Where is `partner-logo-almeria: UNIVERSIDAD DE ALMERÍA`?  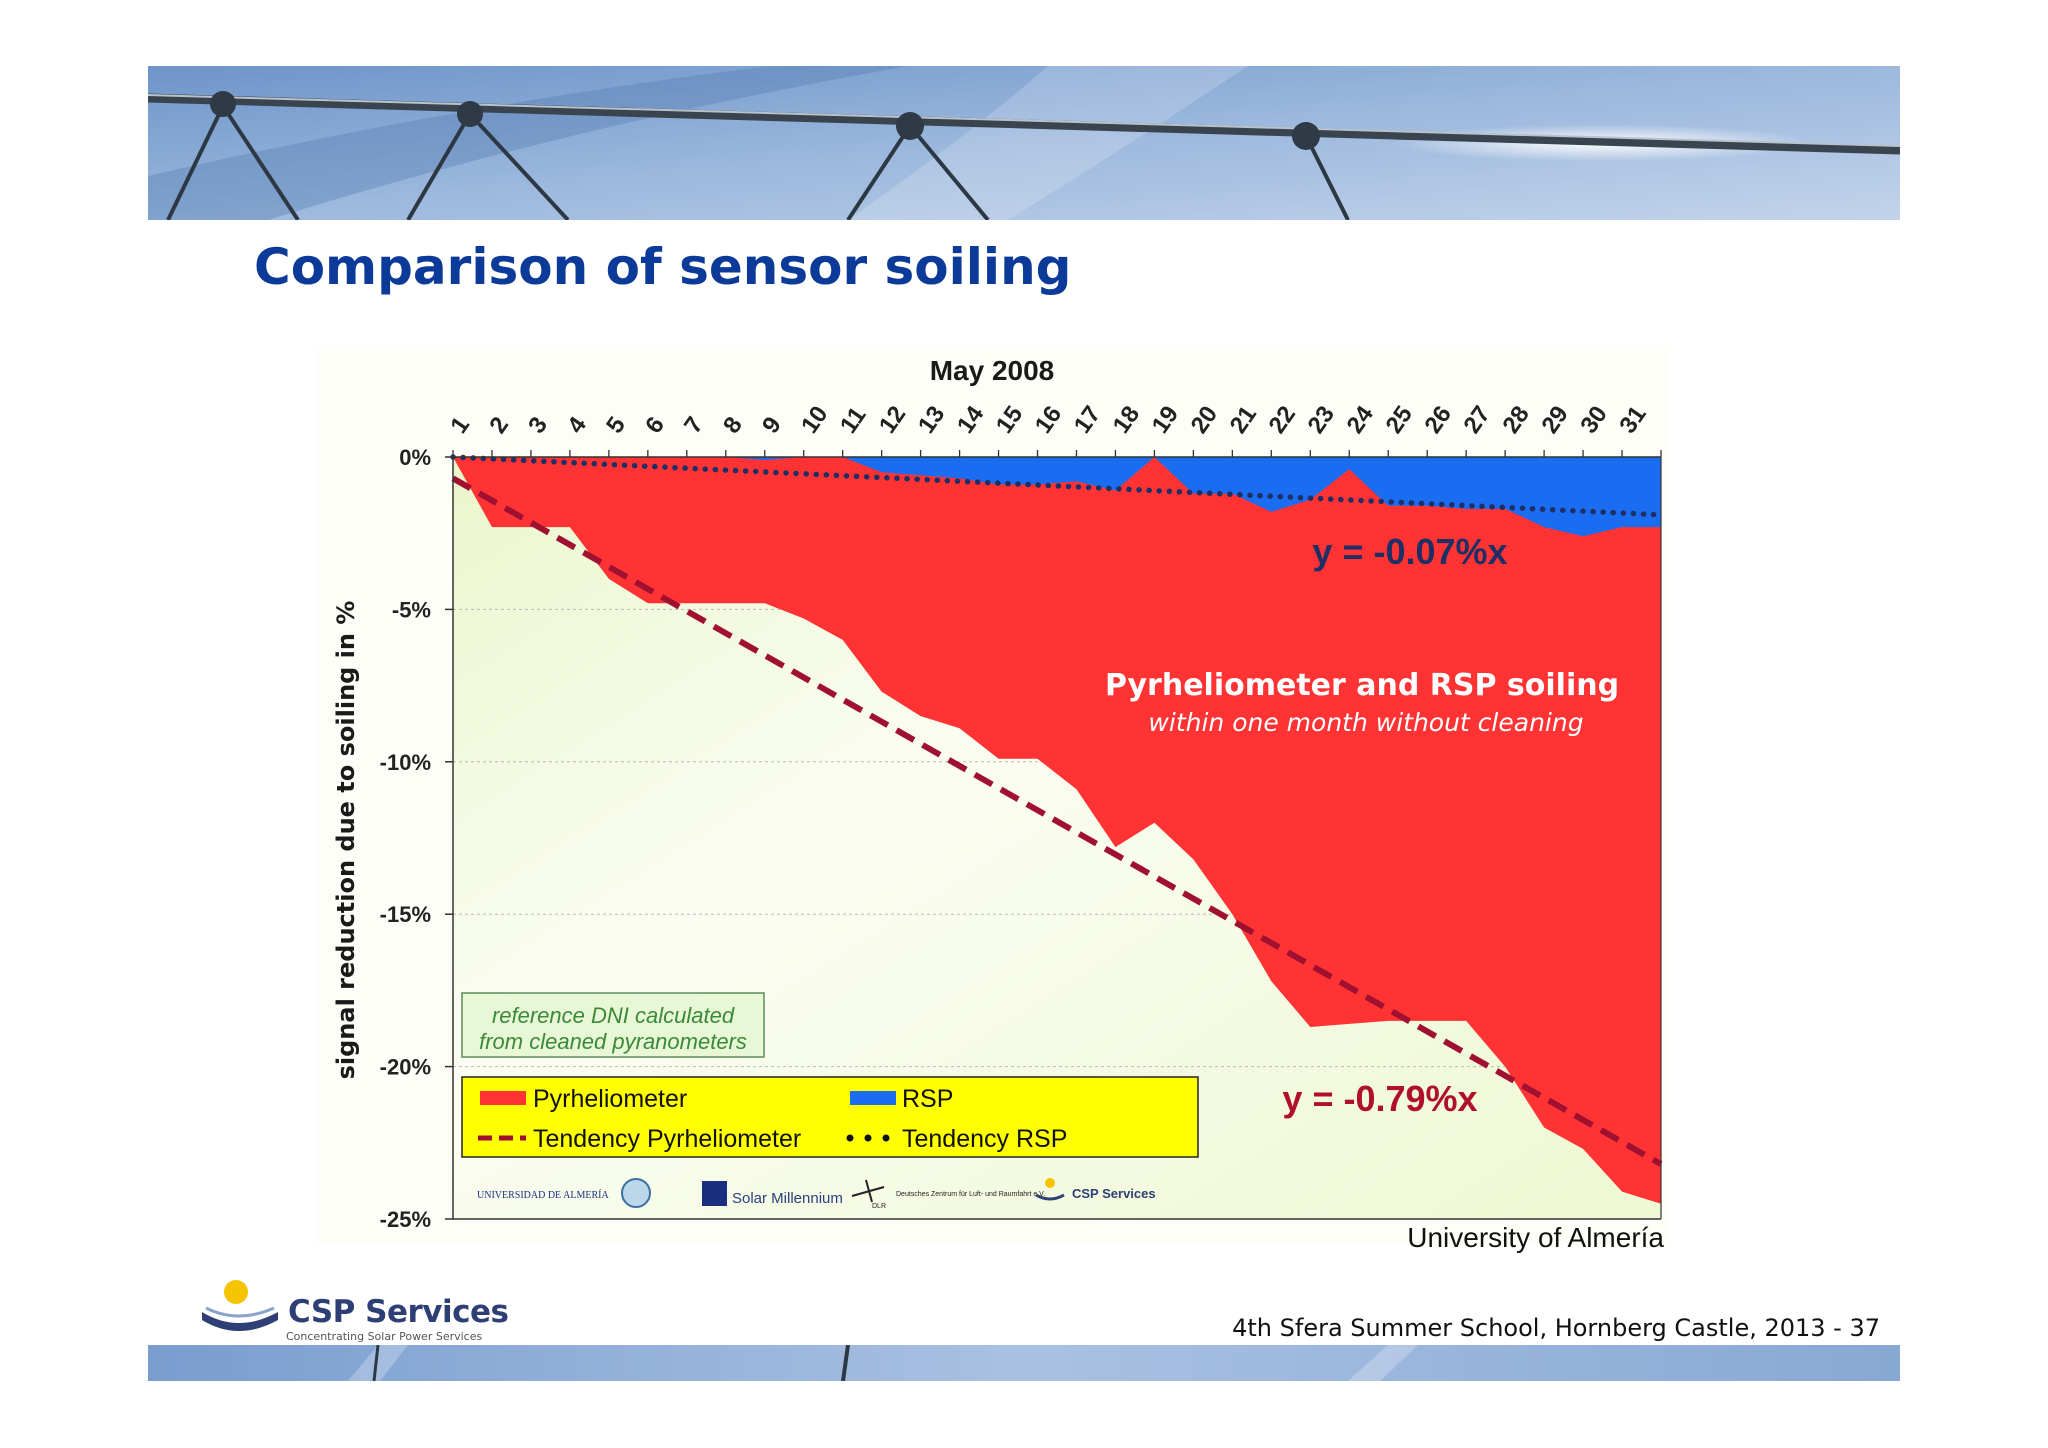
partner-logo-almeria: UNIVERSIDAD DE ALMERÍA is located at coordinates (543, 1195).